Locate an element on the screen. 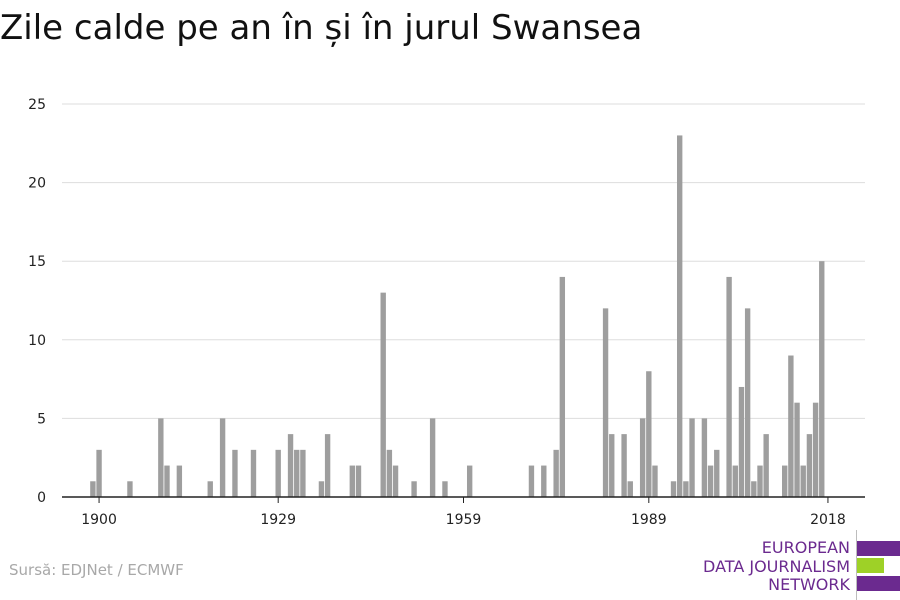 Image resolution: width=900 pixels, height=600 pixels. bar-2005 is located at coordinates (747, 402).